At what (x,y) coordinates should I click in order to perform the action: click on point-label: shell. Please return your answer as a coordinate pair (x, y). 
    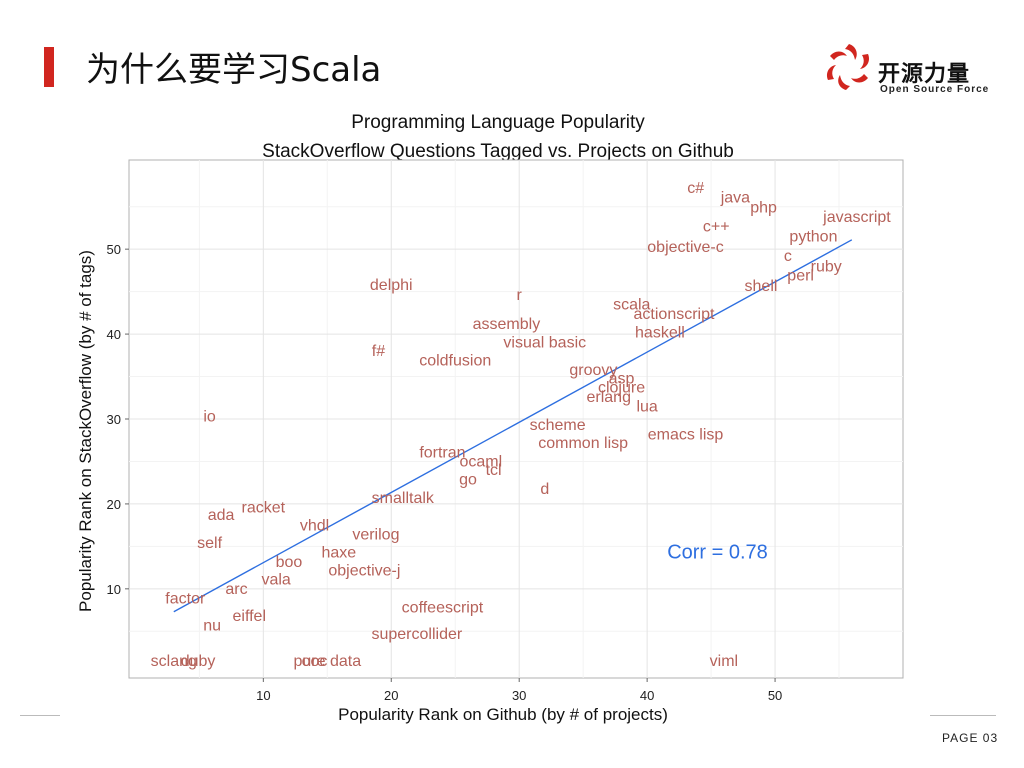
    Looking at the image, I should click on (761, 286).